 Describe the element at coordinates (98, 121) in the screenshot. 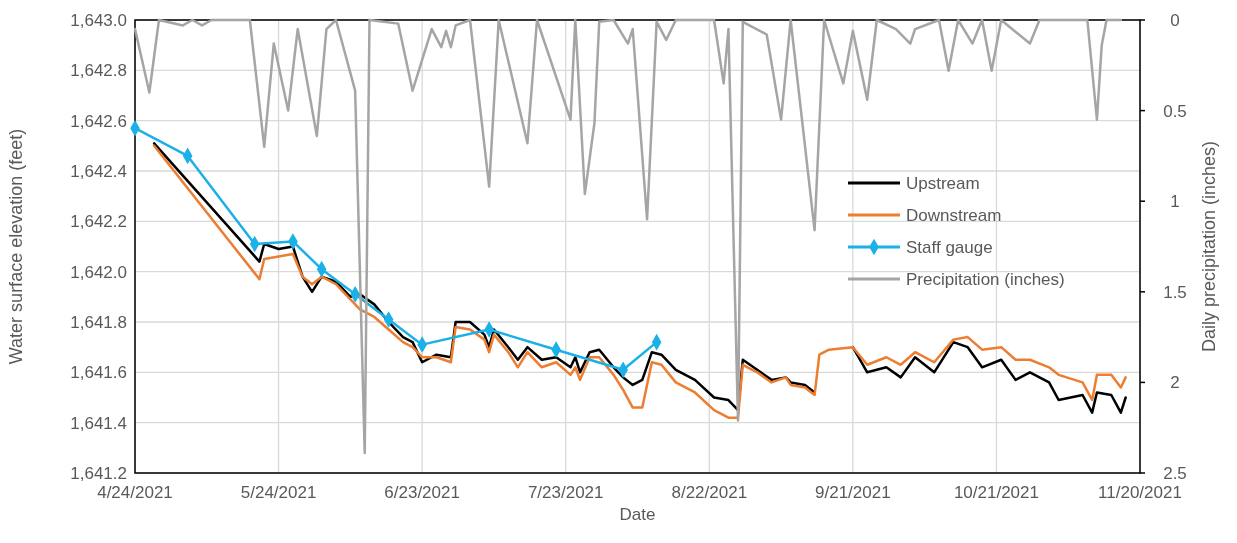

I see `y-tick-label: 1,642.6` at that location.